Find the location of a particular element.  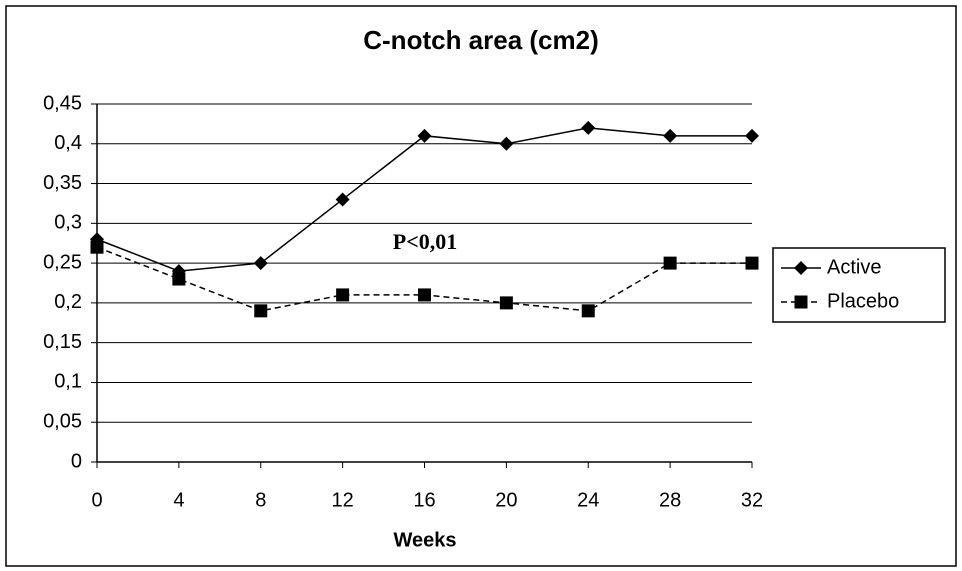

y-tick-label: 0,3 is located at coordinates (68, 223).